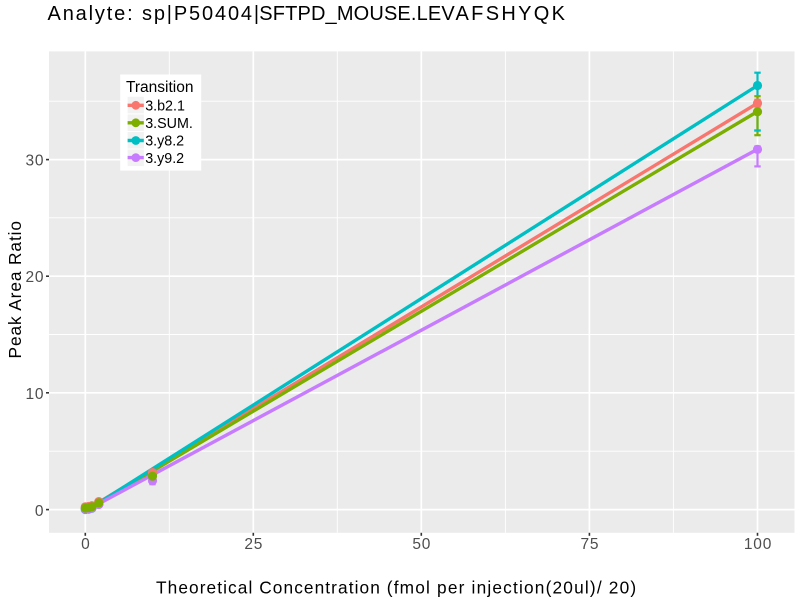 This screenshot has width=800, height=600. I want to click on svg-text: 30, so click(34, 161).